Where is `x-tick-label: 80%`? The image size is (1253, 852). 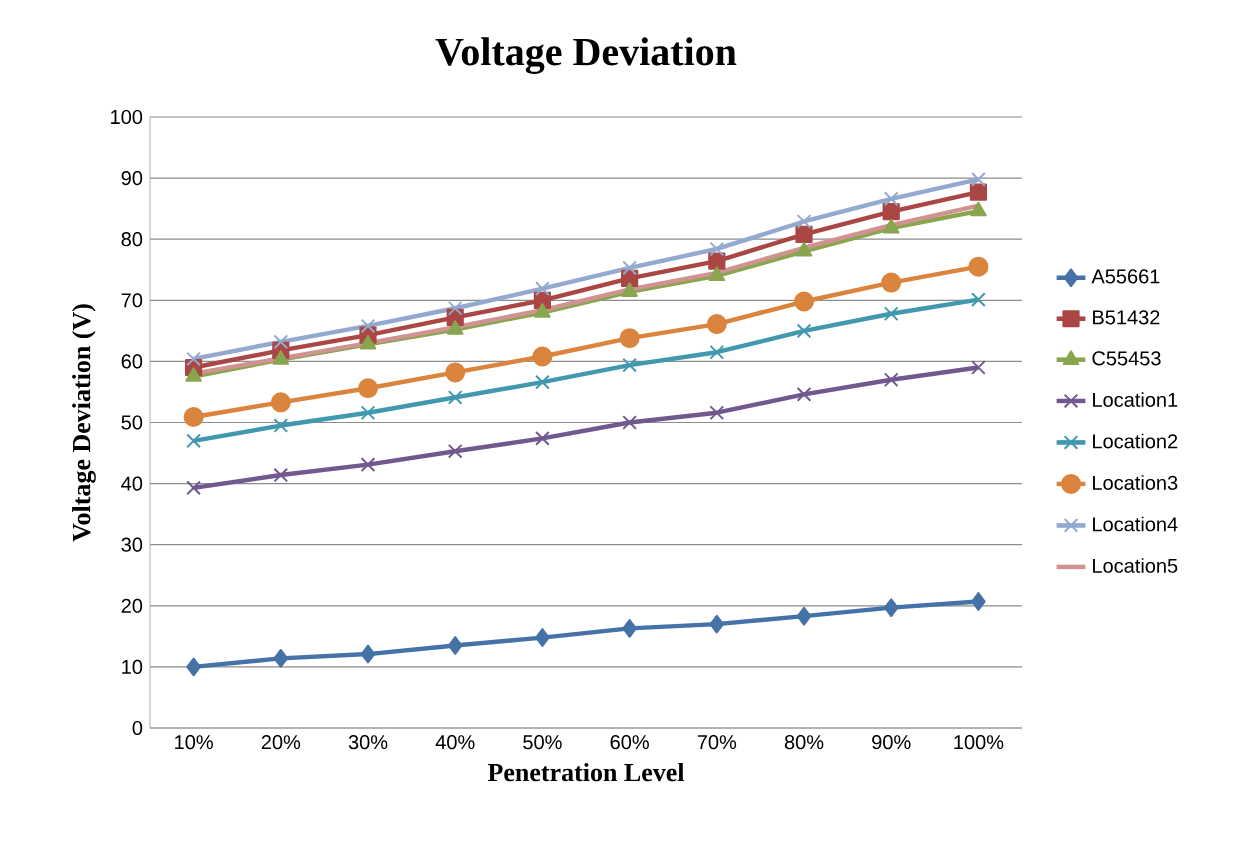
x-tick-label: 80% is located at coordinates (804, 742).